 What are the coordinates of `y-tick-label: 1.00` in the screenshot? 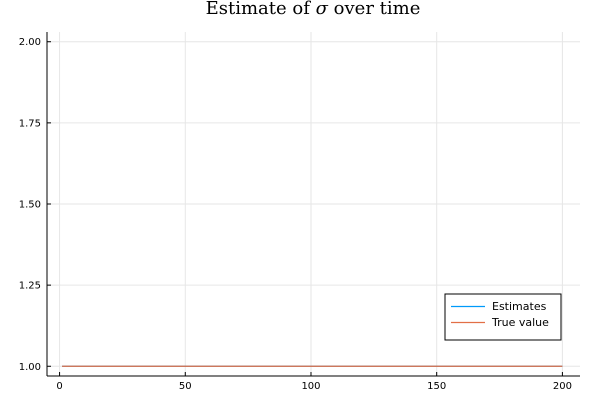 It's located at (30, 367).